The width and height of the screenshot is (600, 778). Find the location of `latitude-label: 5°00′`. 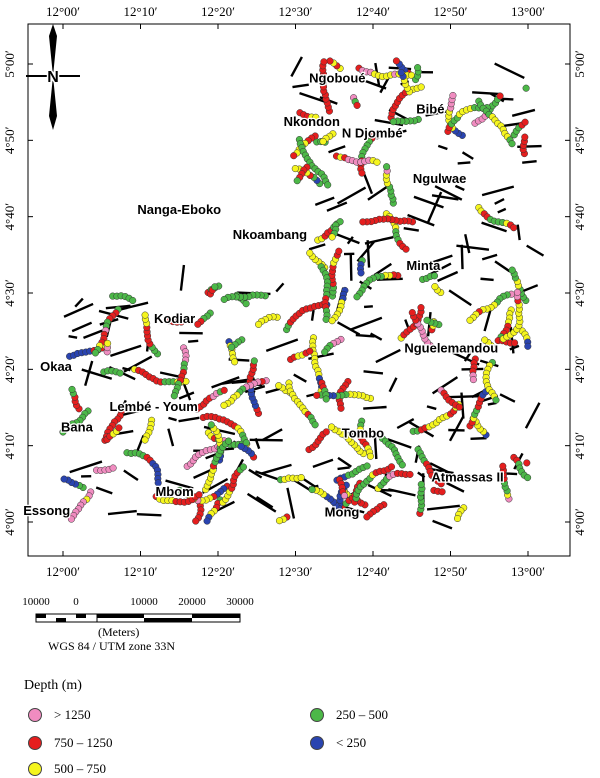

latitude-label: 5°00′ is located at coordinates (9, 64).